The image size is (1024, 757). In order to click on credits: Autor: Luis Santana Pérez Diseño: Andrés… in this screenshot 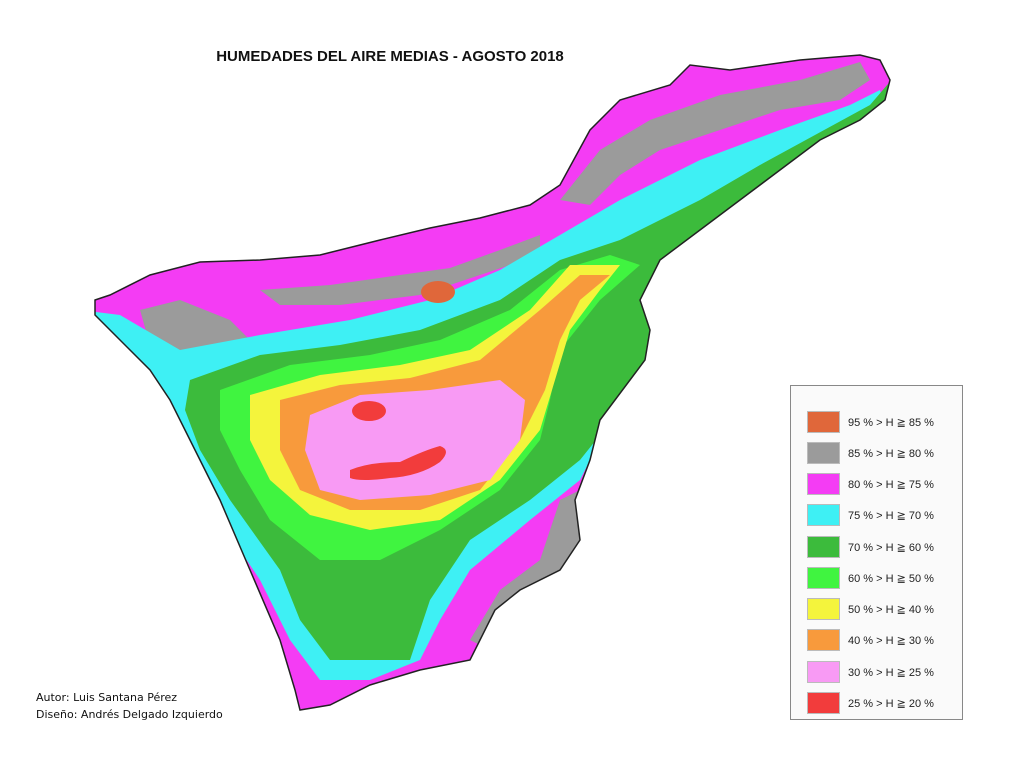, I will do `click(129, 706)`.